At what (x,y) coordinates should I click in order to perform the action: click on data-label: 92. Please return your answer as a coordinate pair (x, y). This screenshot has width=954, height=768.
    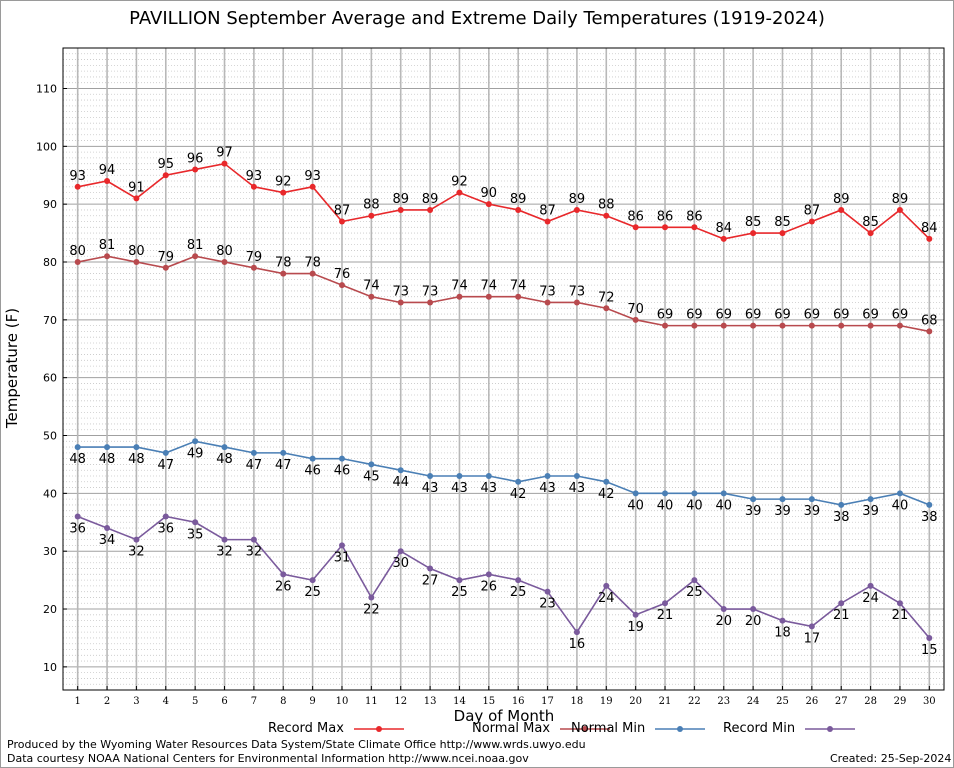
    Looking at the image, I should click on (283, 182).